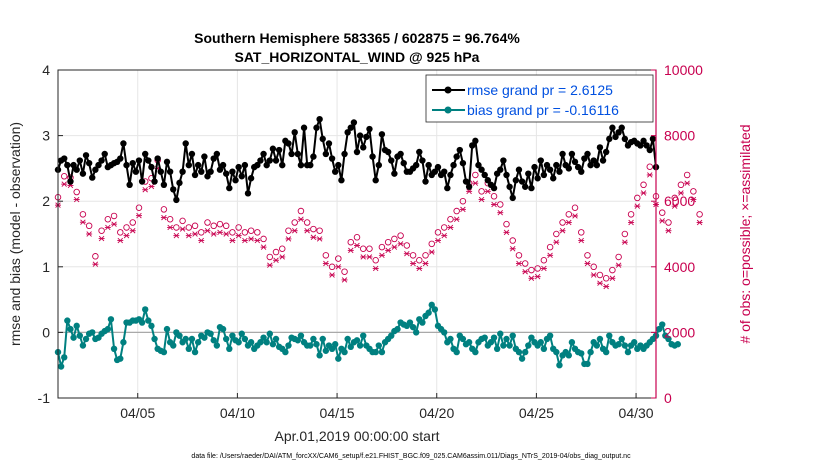 Image resolution: width=830 pixels, height=470 pixels. What do you see at coordinates (636, 413) in the screenshot?
I see `x-tick-label: 04/30` at bounding box center [636, 413].